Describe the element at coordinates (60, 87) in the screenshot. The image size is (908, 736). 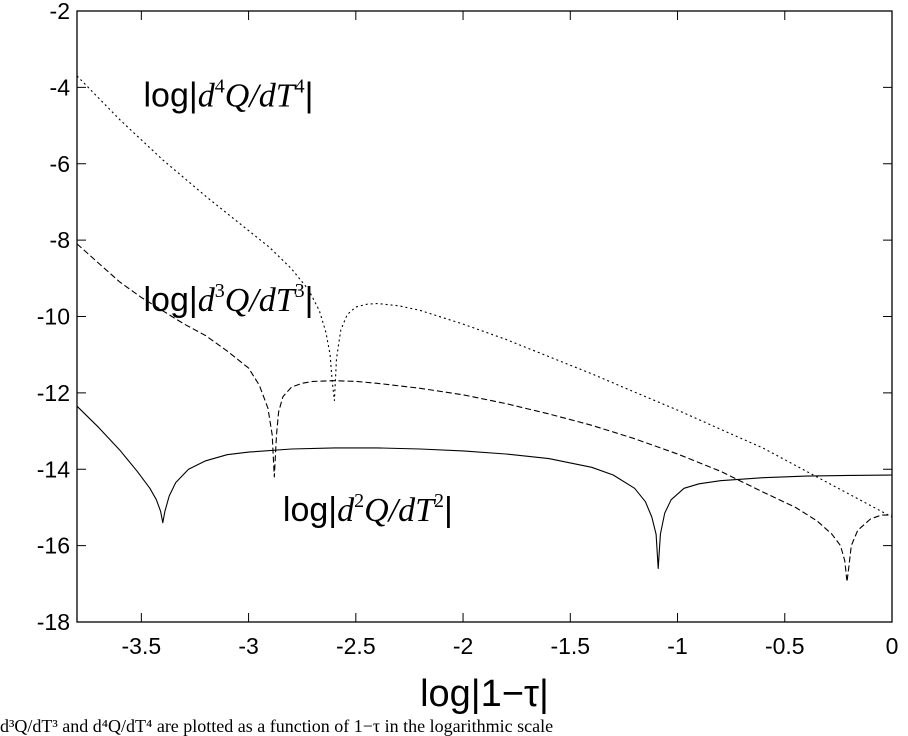
I see `y-tick-label: -4` at that location.